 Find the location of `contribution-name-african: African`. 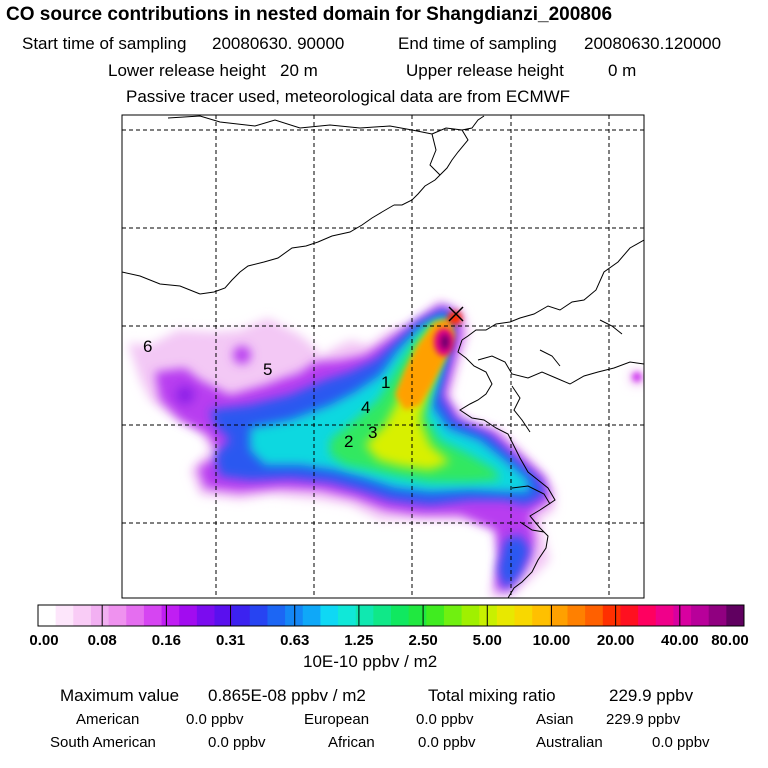

contribution-name-african: African is located at coordinates (351, 742).